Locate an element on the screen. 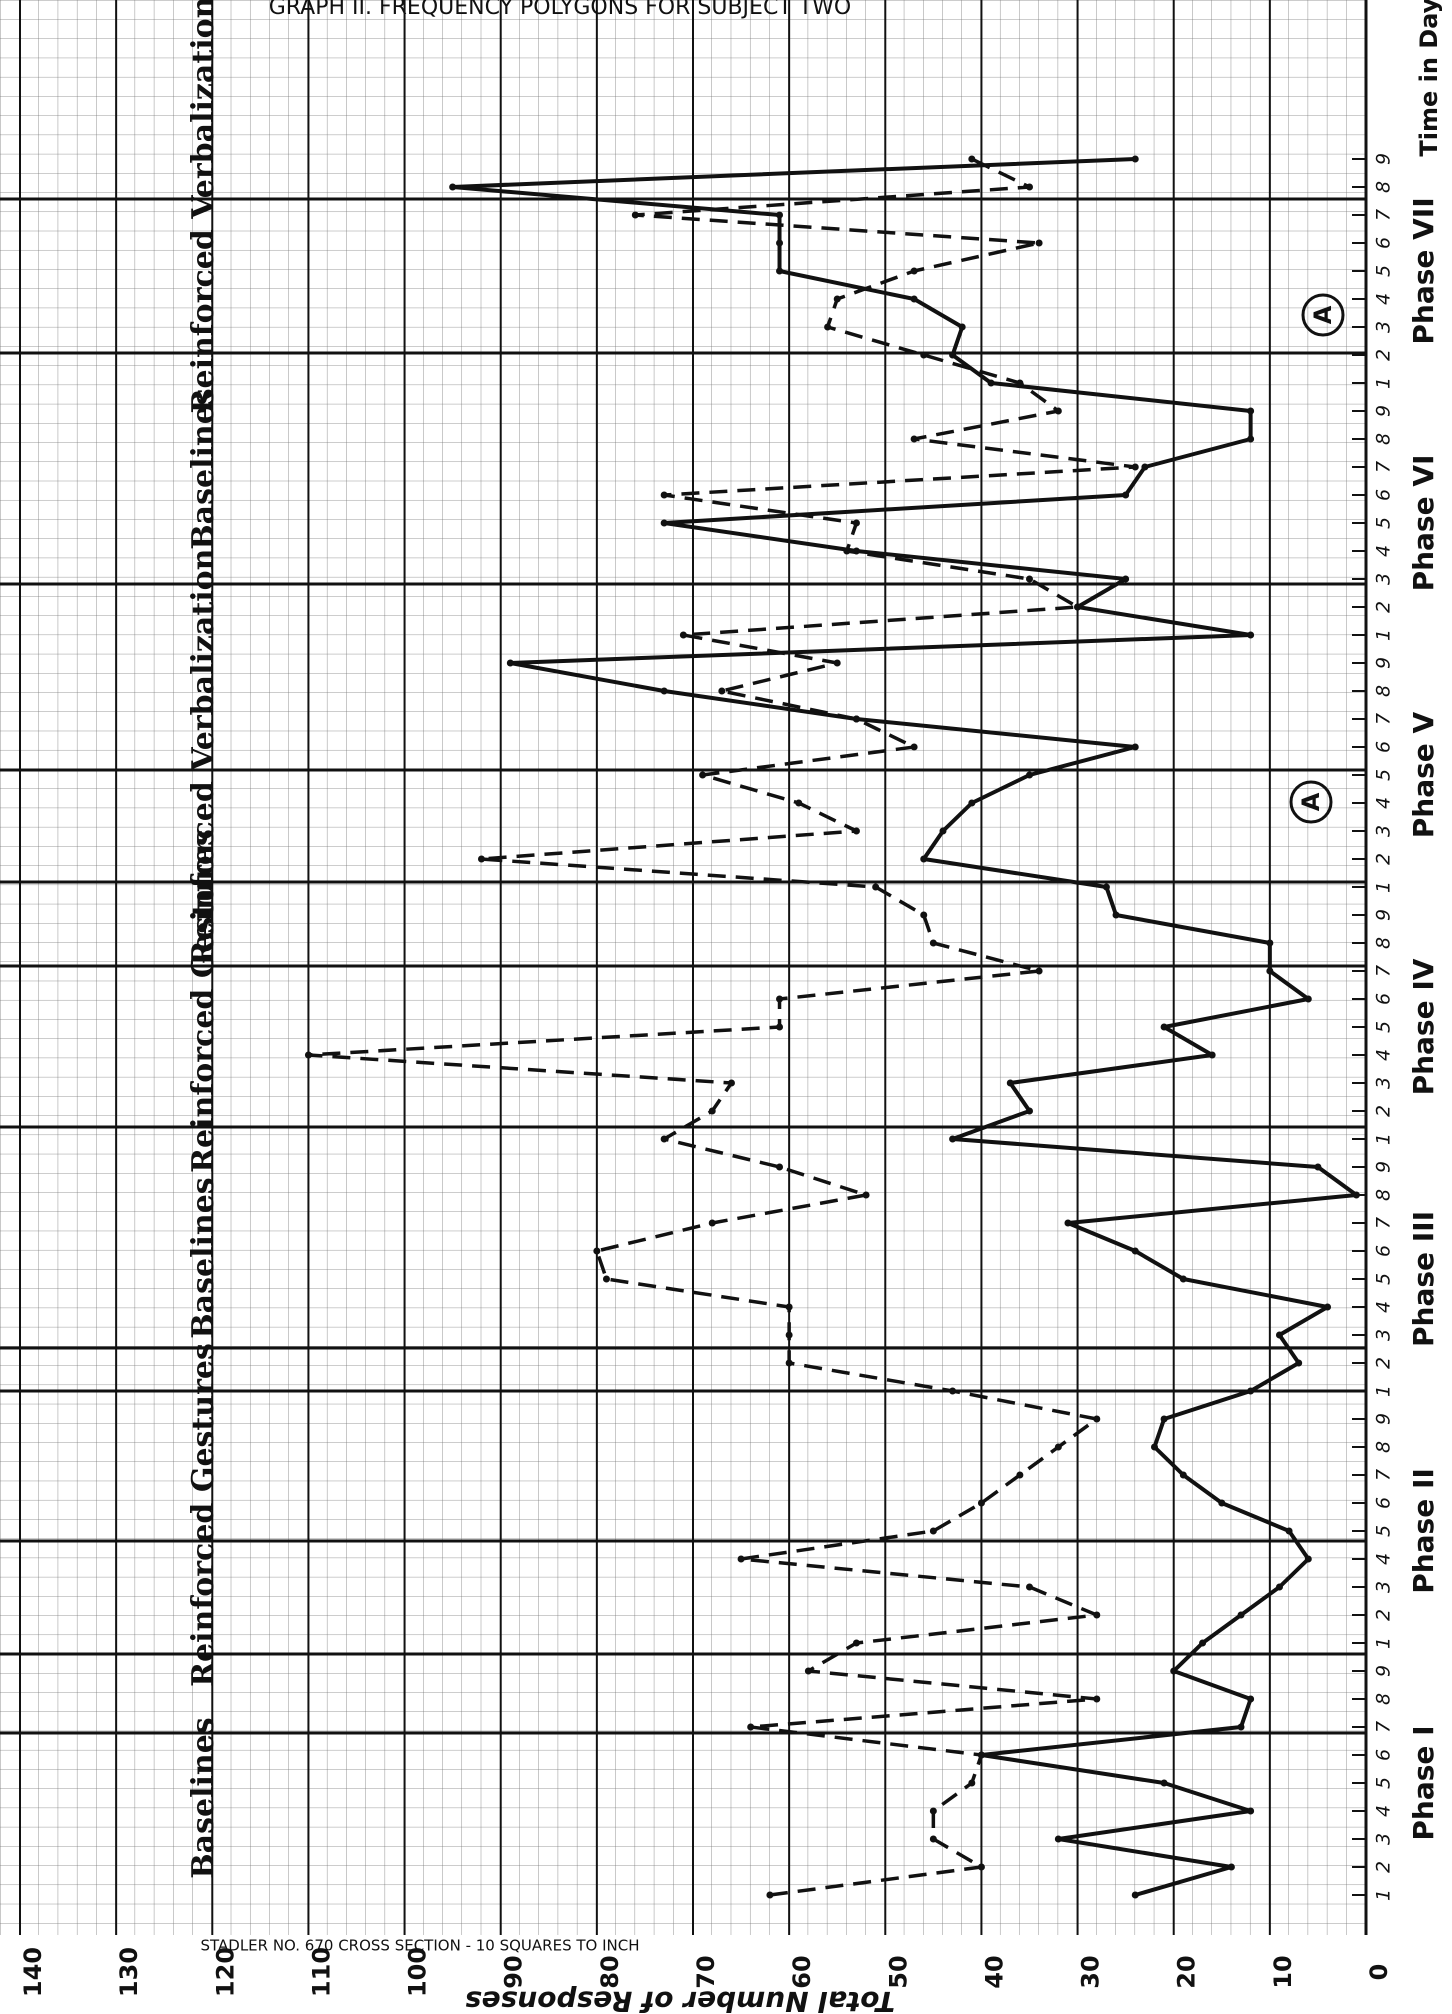 Image resolution: width=1452 pixels, height=2014 pixels. phase-label: Phase IV is located at coordinates (1423, 1026).